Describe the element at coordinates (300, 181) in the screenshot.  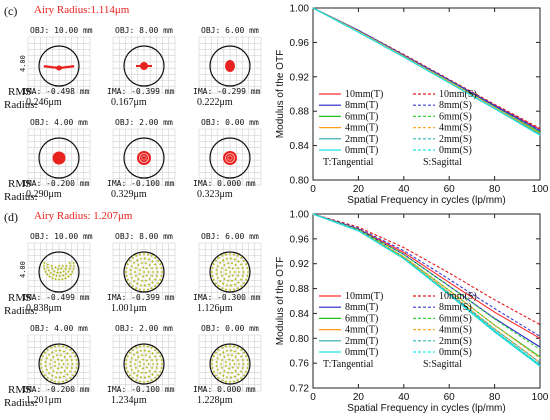
I see `y-tick-label: 0.80` at that location.